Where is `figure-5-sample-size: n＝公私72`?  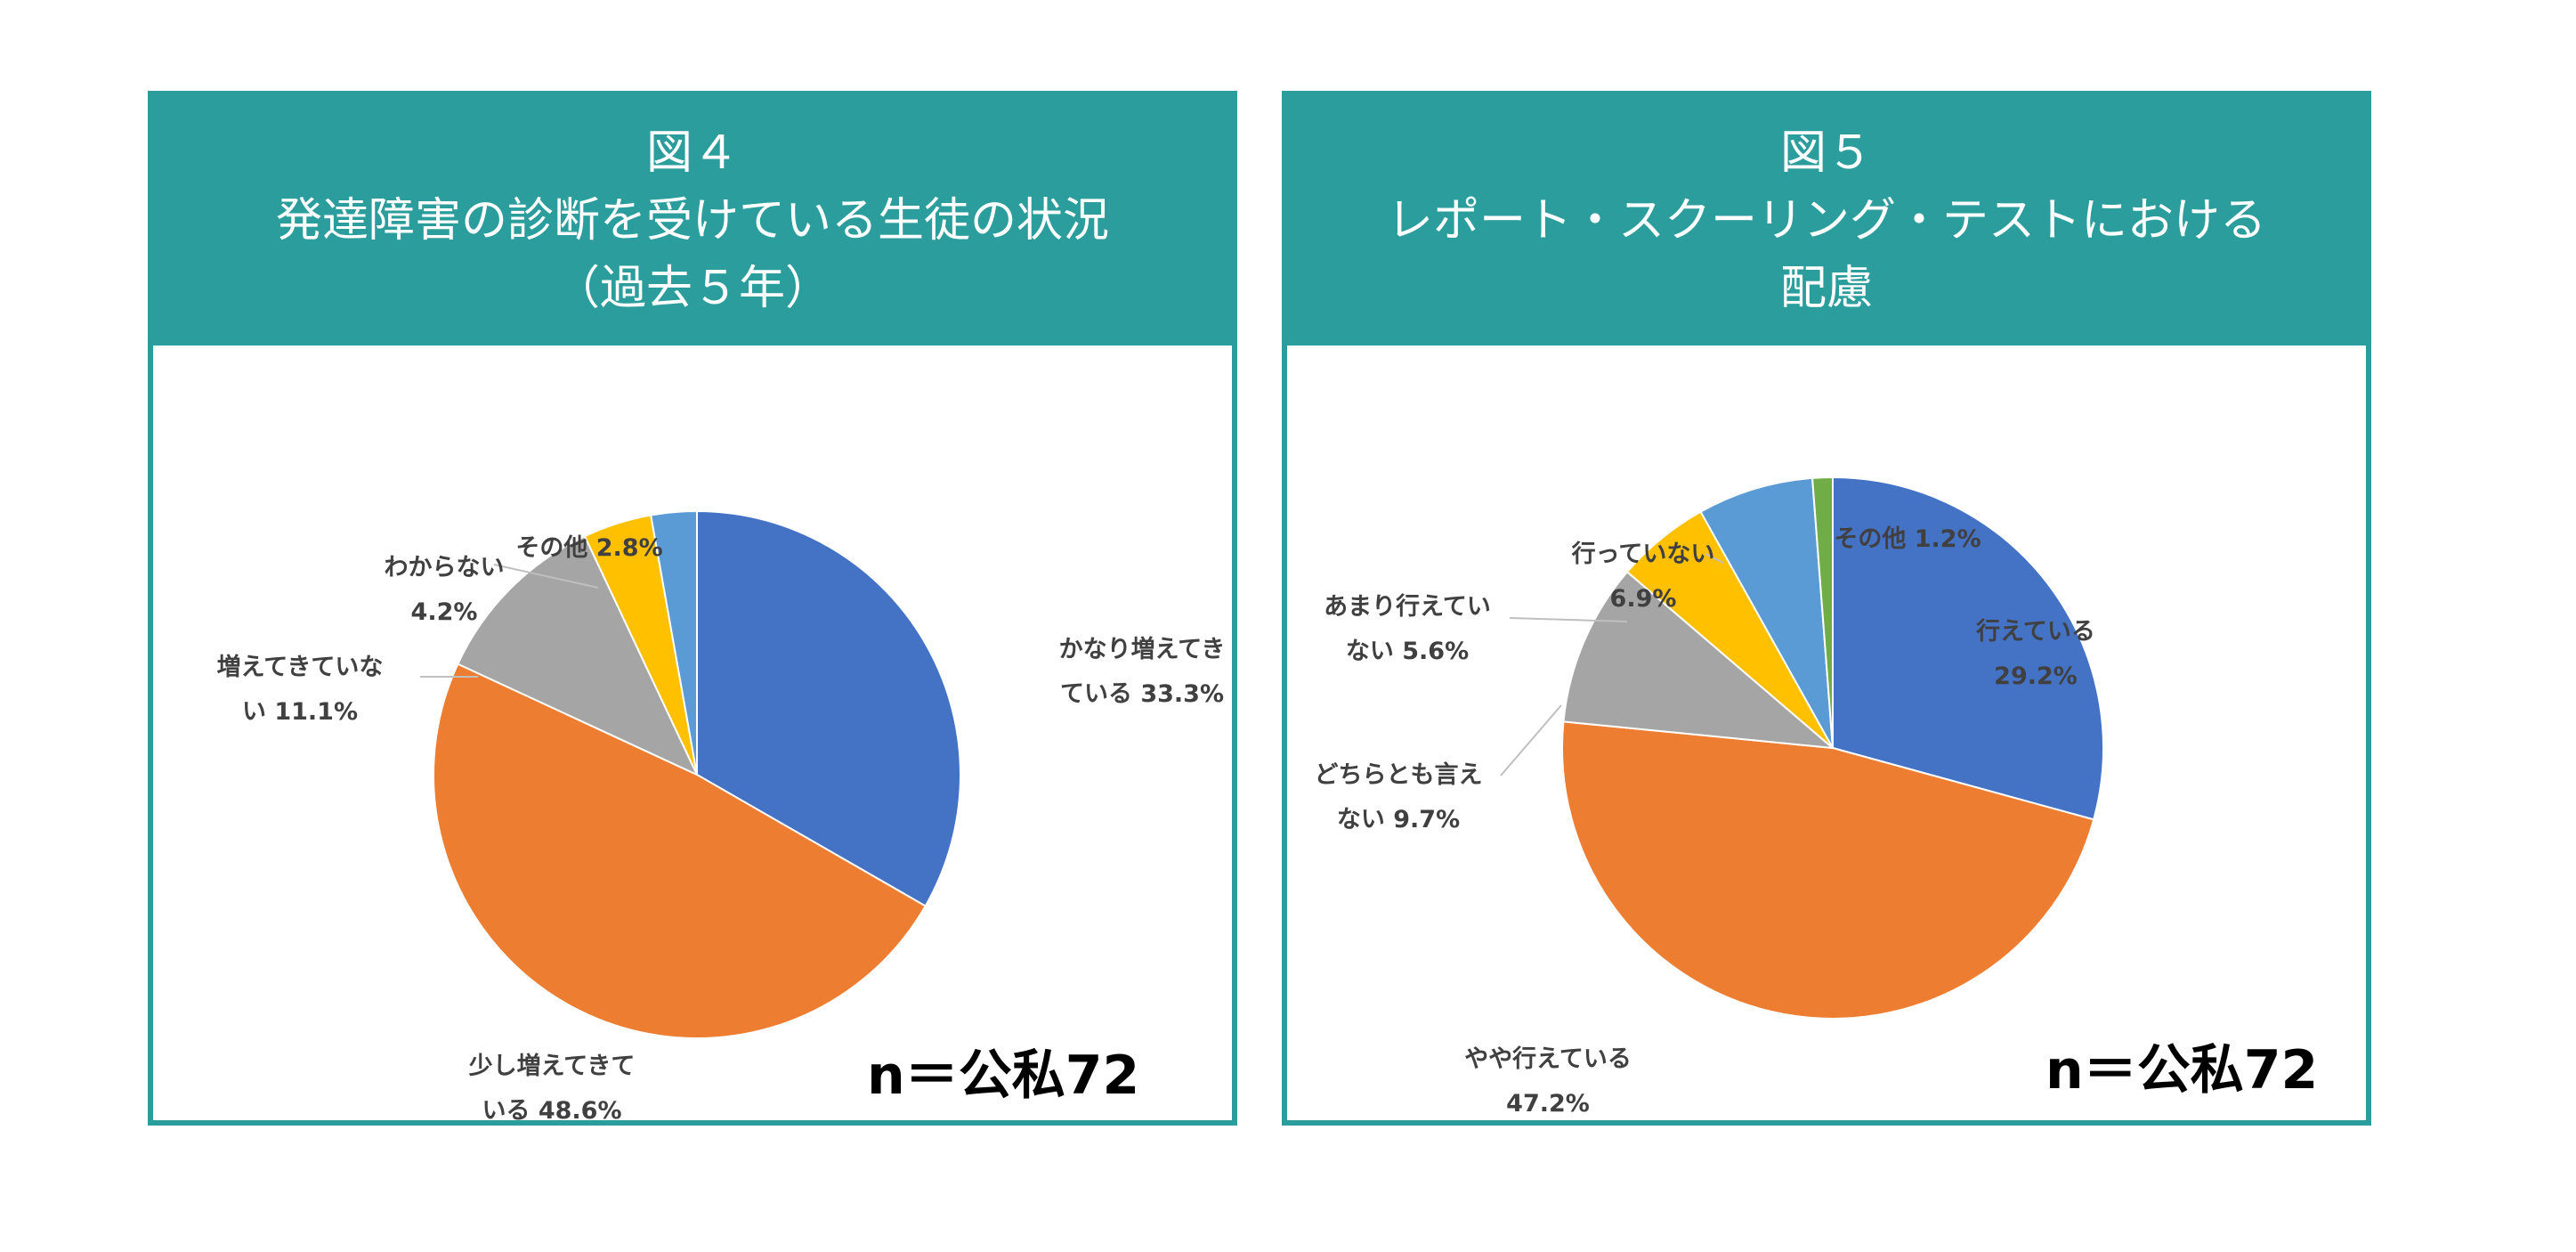
figure-5-sample-size: n＝公私72 is located at coordinates (2181, 1070).